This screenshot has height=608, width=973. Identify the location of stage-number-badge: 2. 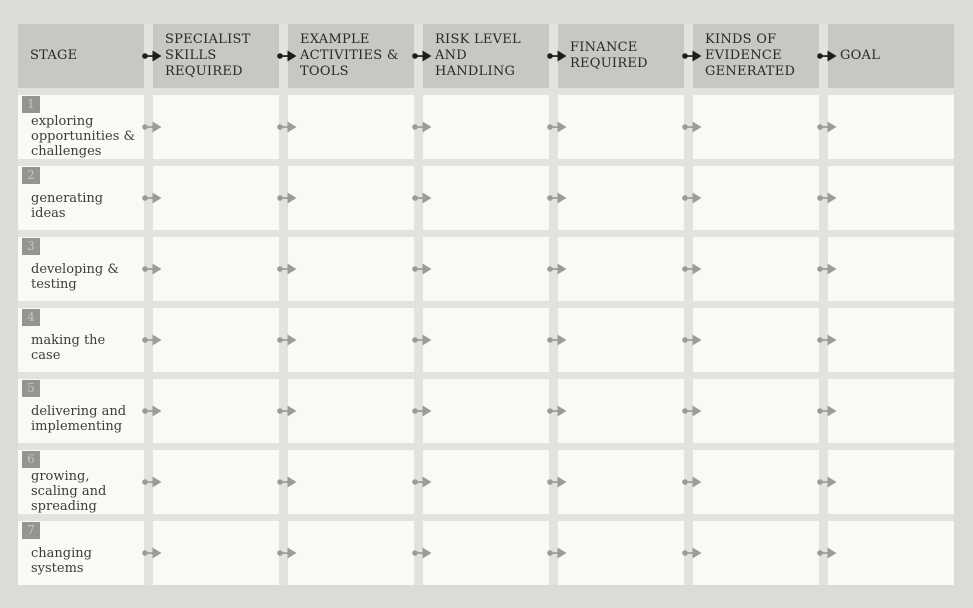
(31, 175).